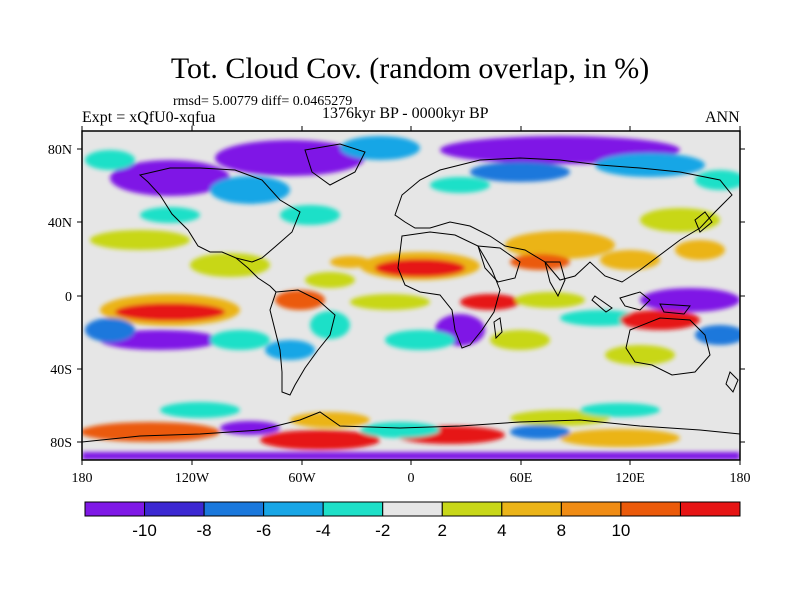 The height and width of the screenshot is (600, 800). Describe the element at coordinates (555, 279) in the screenshot. I see `coast-india` at that location.